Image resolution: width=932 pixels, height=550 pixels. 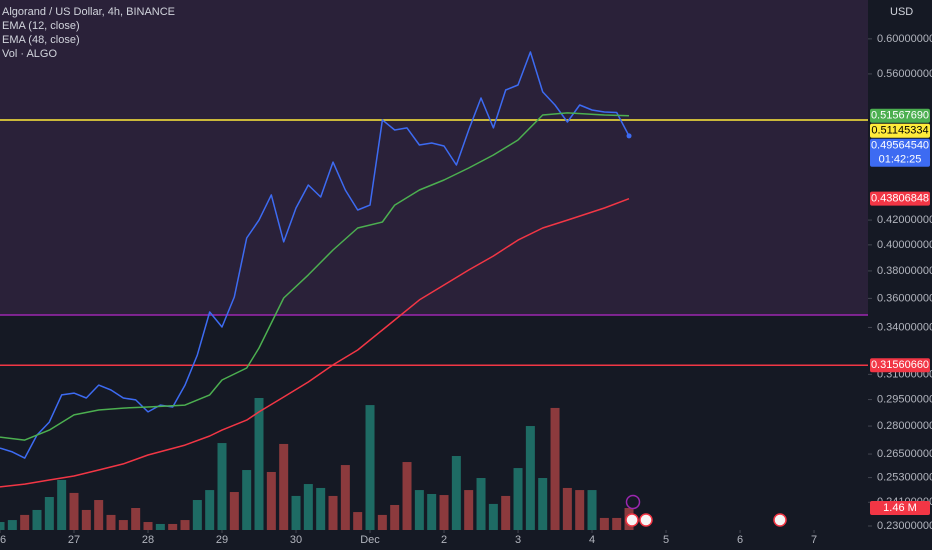 What do you see at coordinates (444, 540) in the screenshot?
I see `x-tick-label: 2` at bounding box center [444, 540].